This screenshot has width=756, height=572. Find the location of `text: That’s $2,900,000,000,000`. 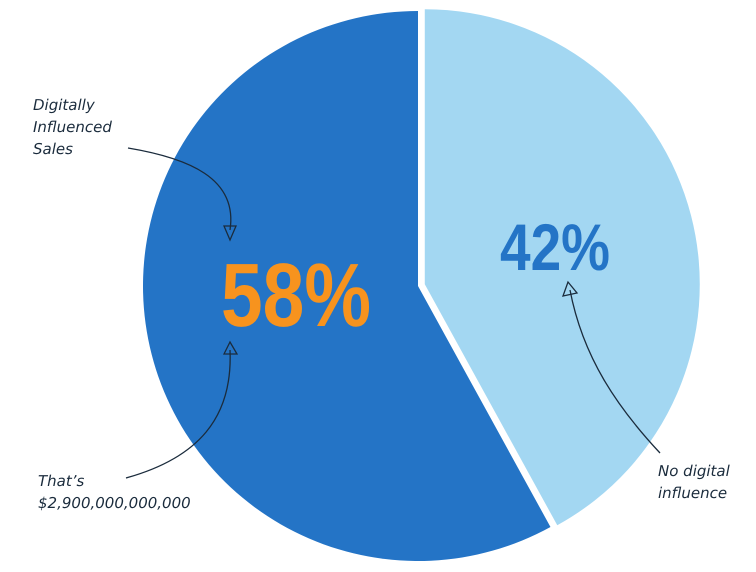

text: That’s $2,900,000,000,000 is located at coordinates (114, 492).